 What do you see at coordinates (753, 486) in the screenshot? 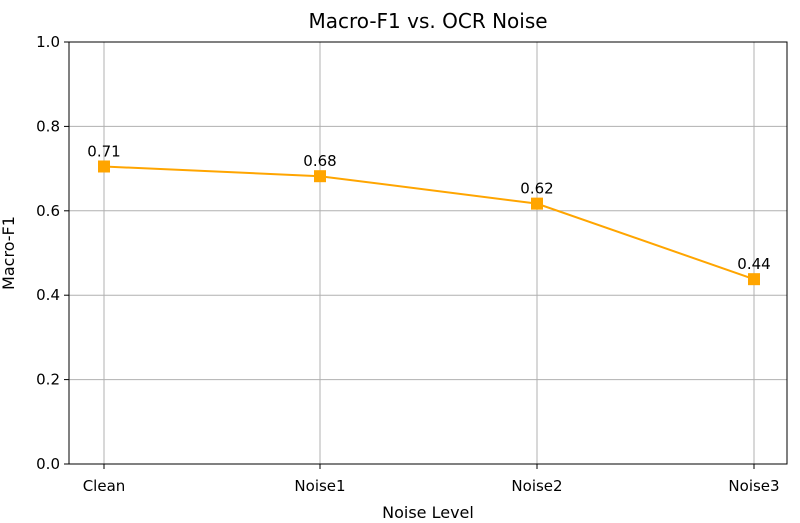
I see `x-tick-label: Noise3` at bounding box center [753, 486].